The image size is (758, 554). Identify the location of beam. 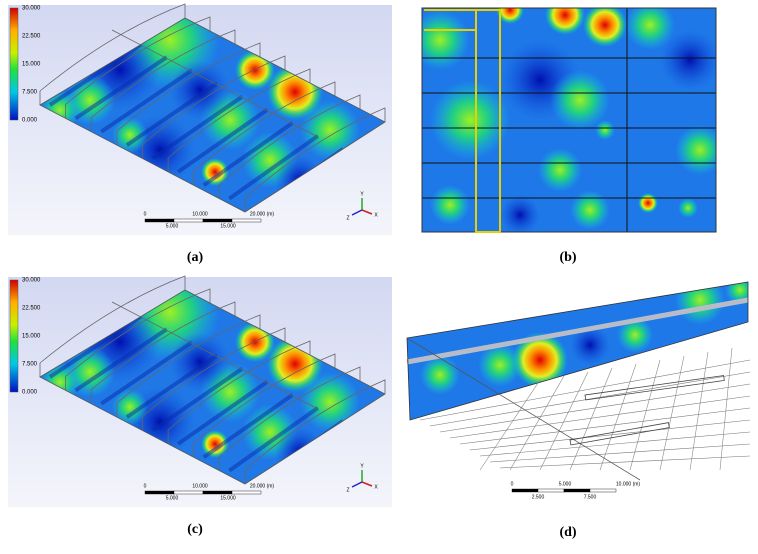
(577, 331).